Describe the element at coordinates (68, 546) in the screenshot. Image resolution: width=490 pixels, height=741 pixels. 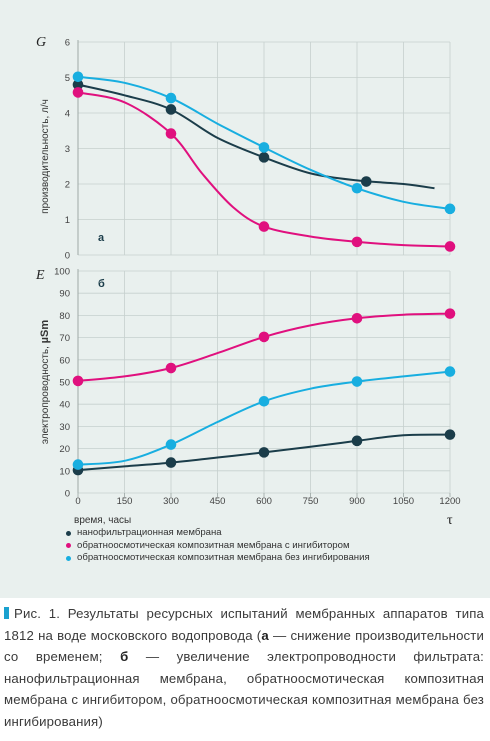
I see `legend-dot-ro-inhibitor` at that location.